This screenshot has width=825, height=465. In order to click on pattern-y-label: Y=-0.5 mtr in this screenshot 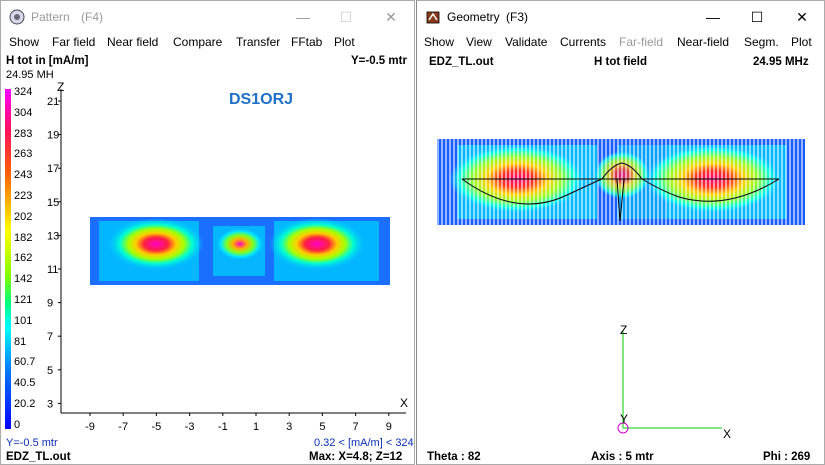, I will do `click(379, 61)`.